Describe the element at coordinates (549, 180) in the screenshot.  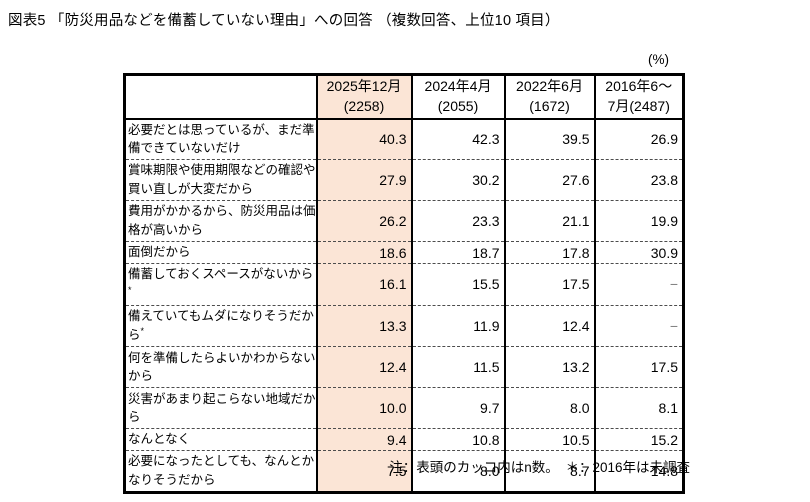
I see `value-cell: 27.6` at that location.